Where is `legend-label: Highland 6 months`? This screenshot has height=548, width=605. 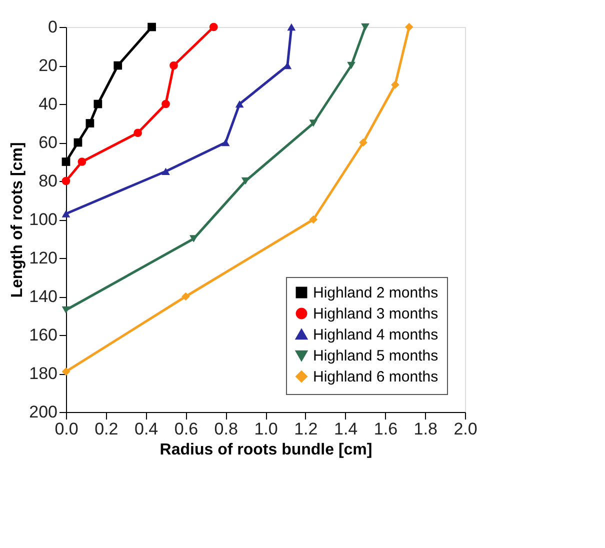
legend-label: Highland 6 months is located at coordinates (375, 377).